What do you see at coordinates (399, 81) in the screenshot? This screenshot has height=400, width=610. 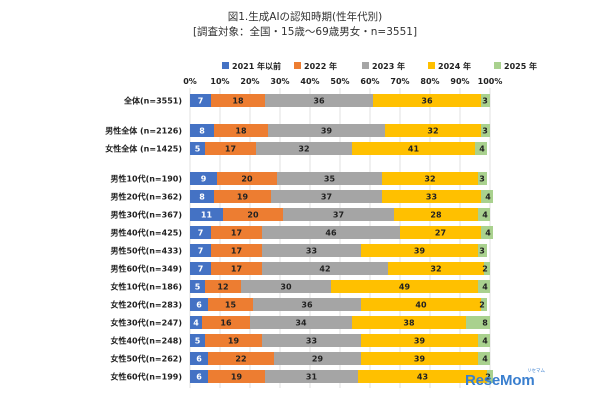 I see `x-tick-label: 70%` at bounding box center [399, 81].